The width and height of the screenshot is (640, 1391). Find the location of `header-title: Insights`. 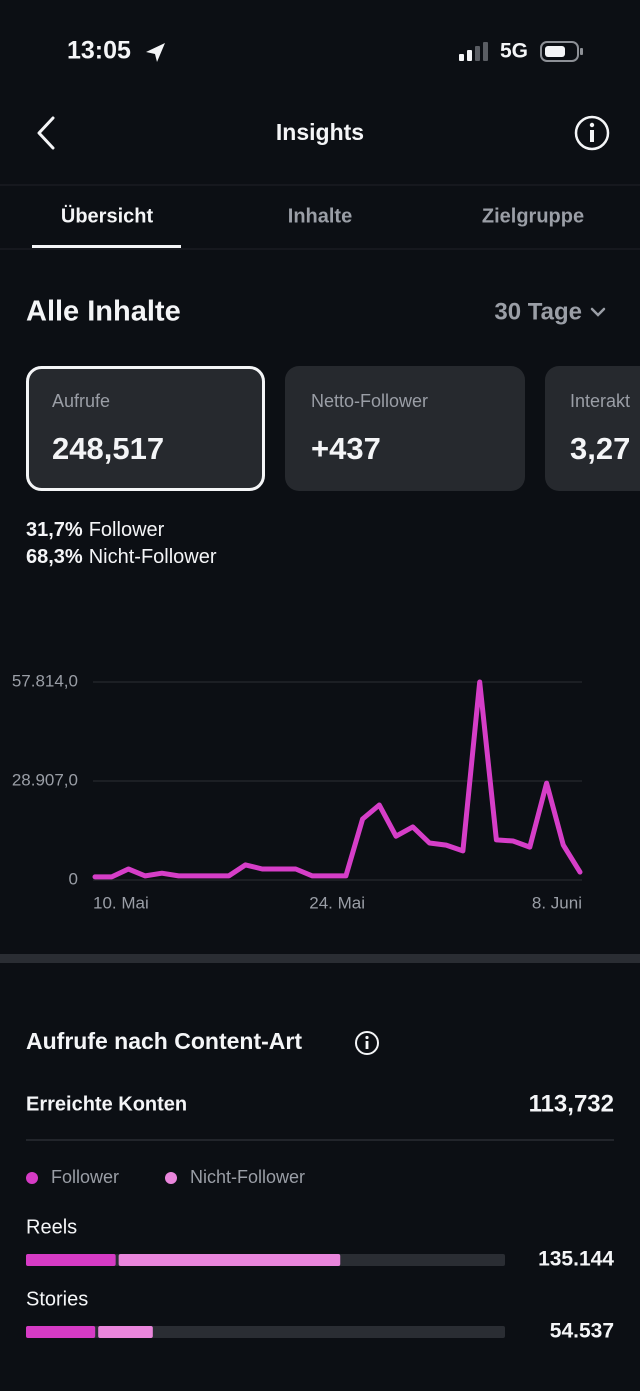

header-title: Insights is located at coordinates (320, 132).